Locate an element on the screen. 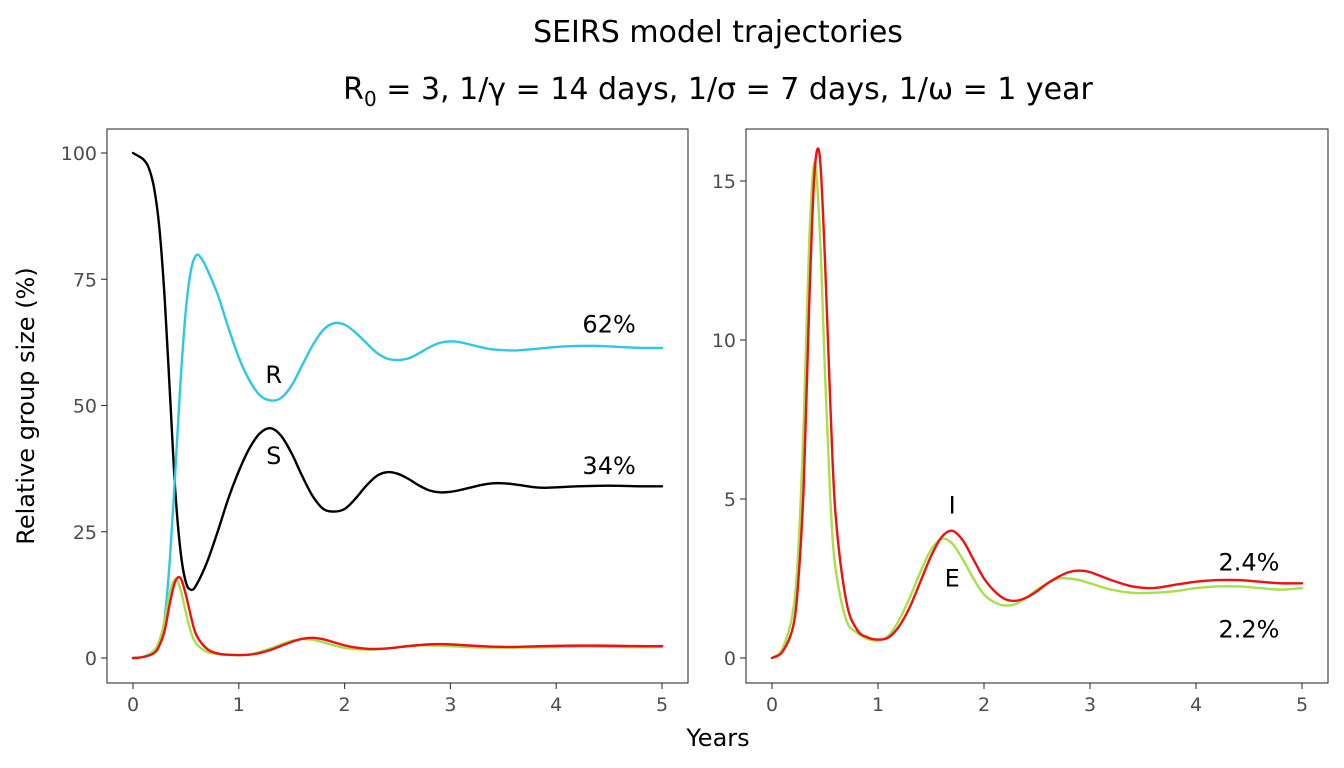 Image resolution: width=1344 pixels, height=768 pixels. left-annotation: 62% is located at coordinates (608, 325).